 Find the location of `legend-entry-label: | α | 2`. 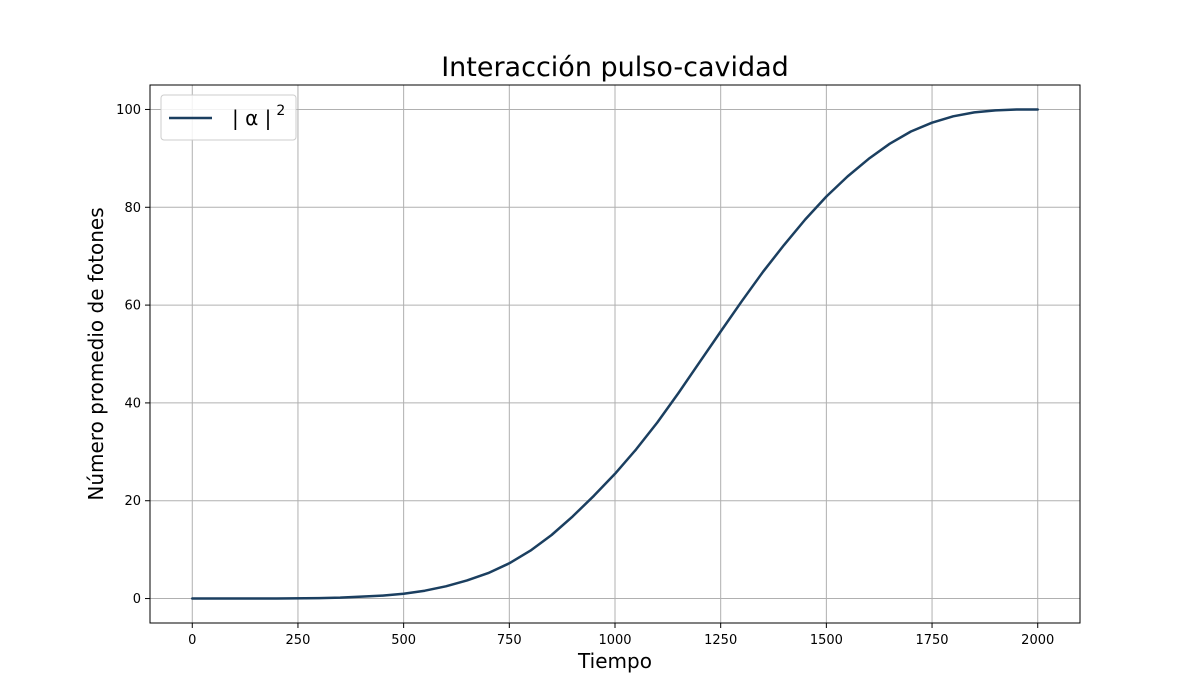

legend-entry-label: | α | 2 is located at coordinates (258, 116).